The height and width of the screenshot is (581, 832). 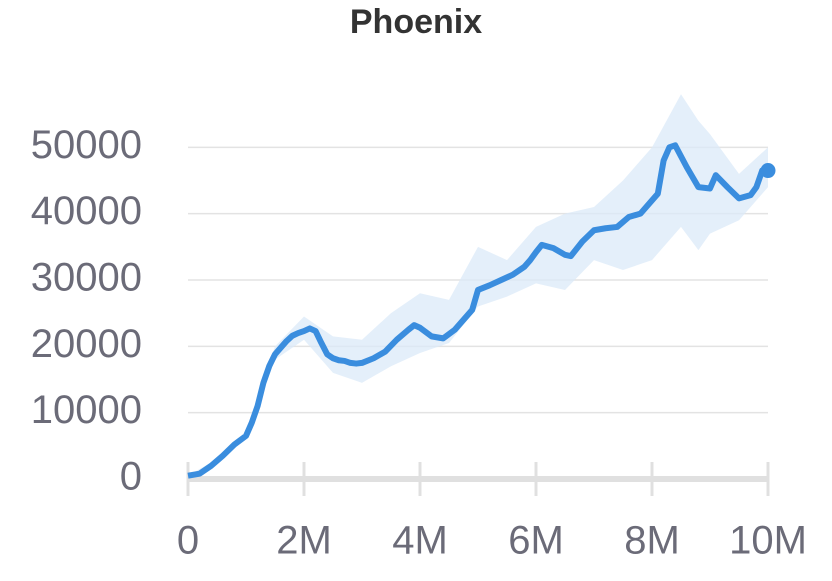 What do you see at coordinates (768, 171) in the screenshot?
I see `end-marker` at bounding box center [768, 171].